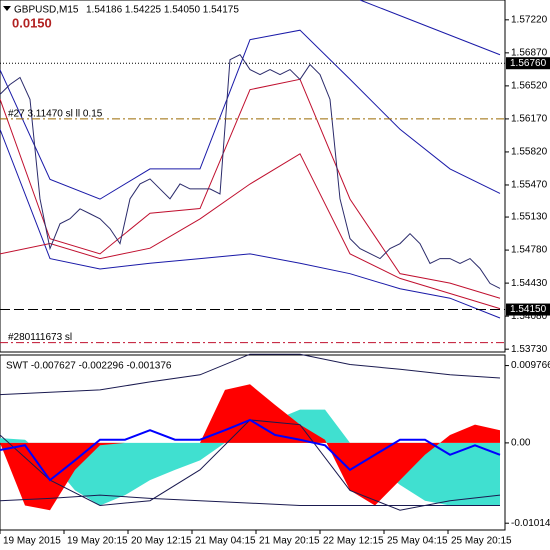  Describe the element at coordinates (7, 8) in the screenshot. I see `menu-icon` at that location.